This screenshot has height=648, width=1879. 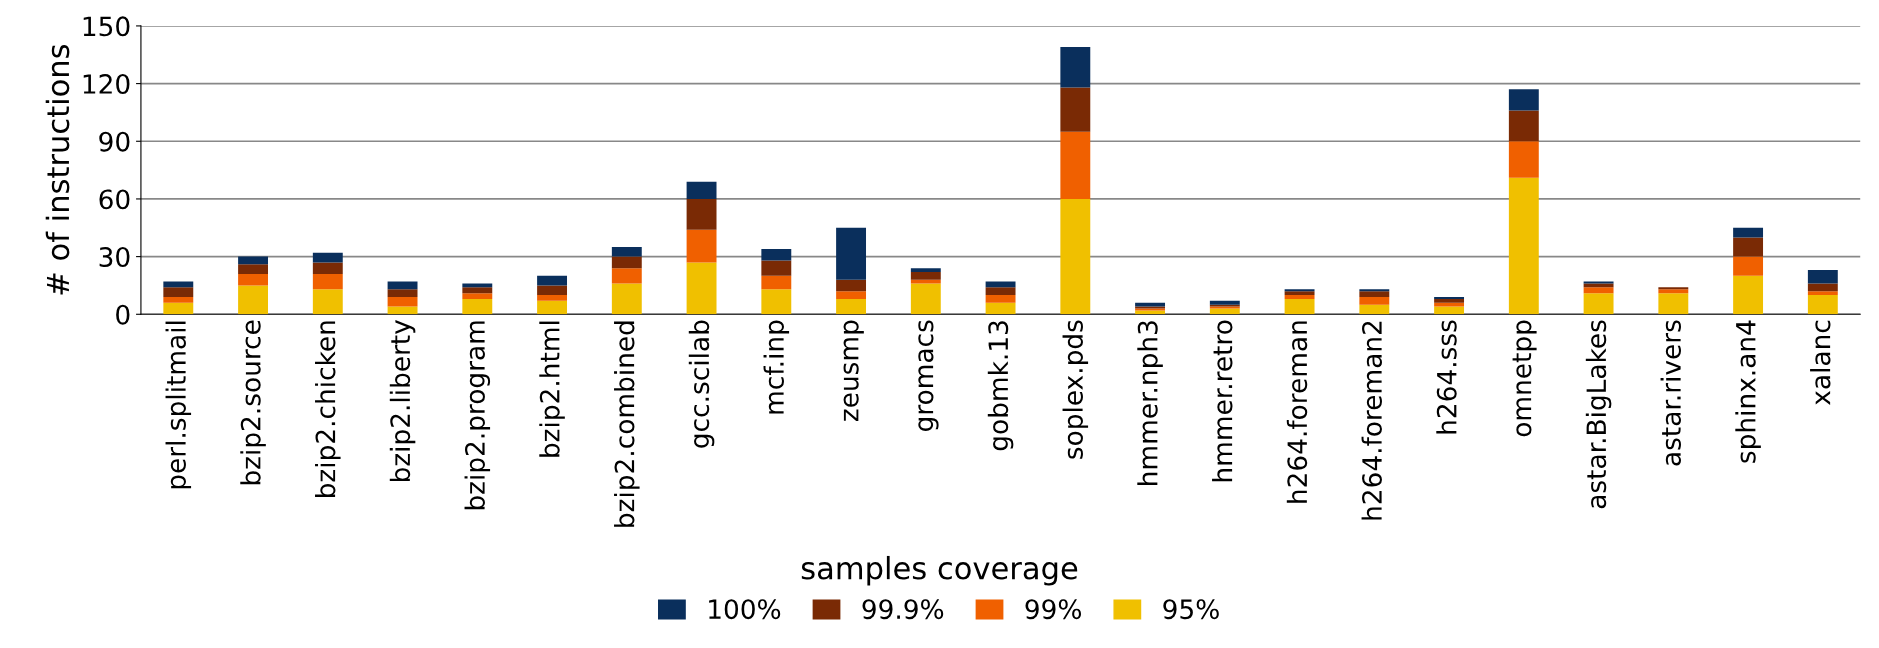 I want to click on x-tick-label: perl.splitmail, so click(x=178, y=405).